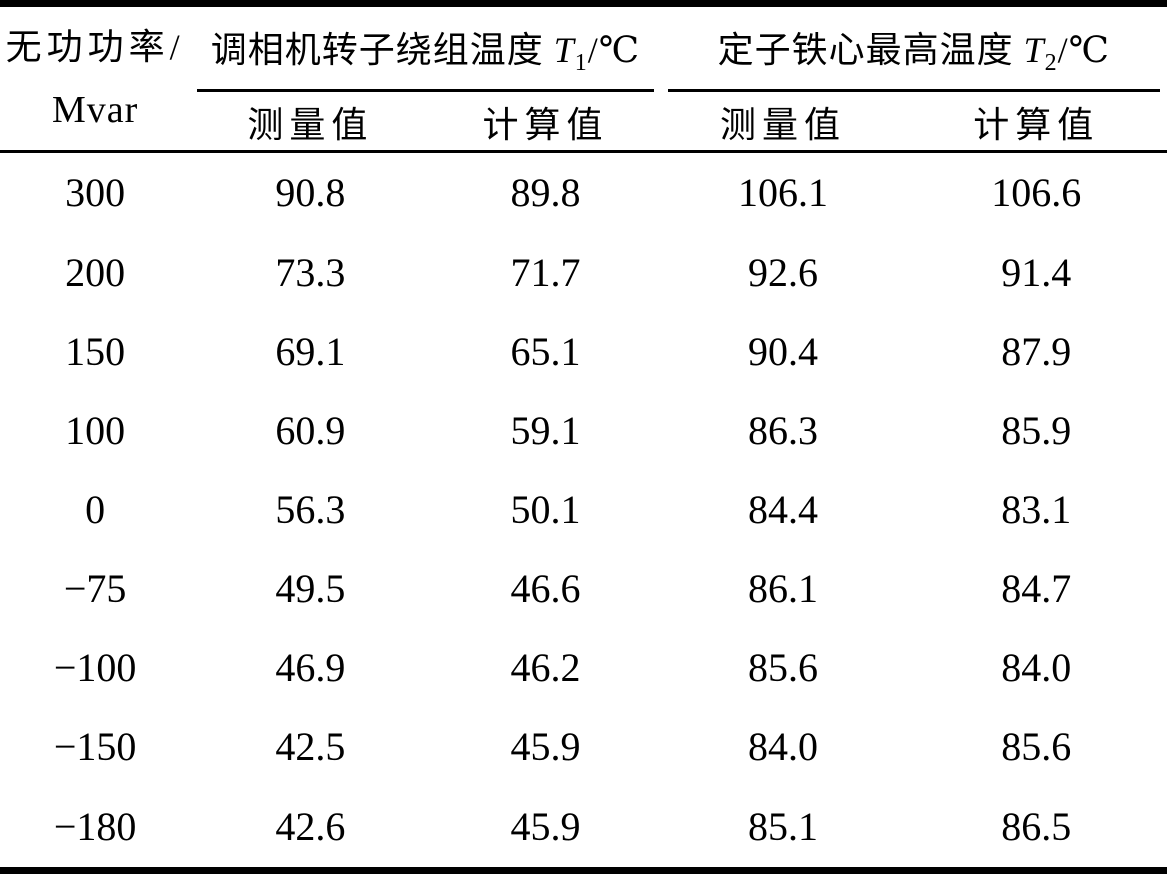 This screenshot has height=874, width=1167. Describe the element at coordinates (1036, 272) in the screenshot. I see `cell-t2-calculated: 91.4` at that location.